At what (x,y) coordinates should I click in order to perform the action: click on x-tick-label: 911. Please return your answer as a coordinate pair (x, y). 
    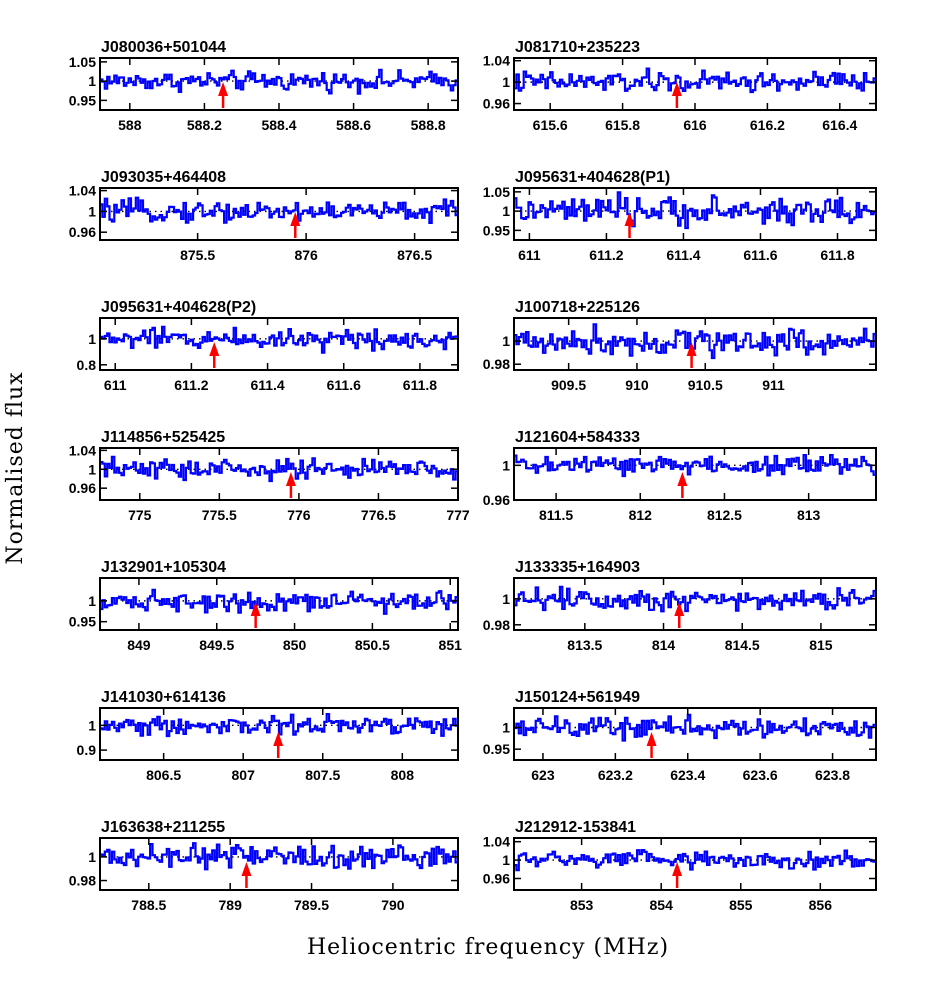
    Looking at the image, I should click on (773, 385).